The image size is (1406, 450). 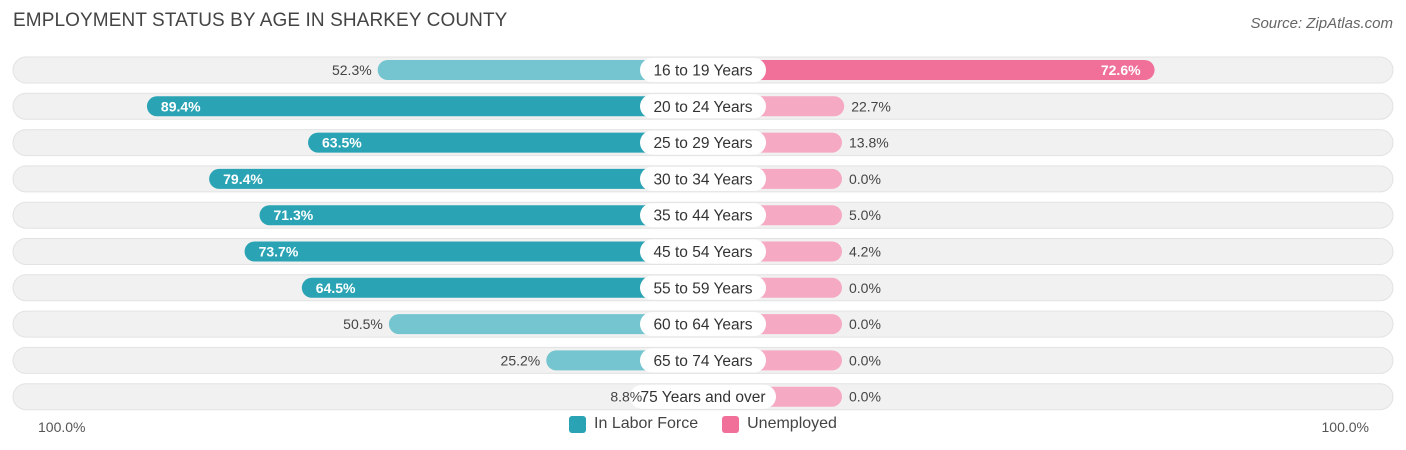 I want to click on unemployed-value-label: 22.7%, so click(x=871, y=106).